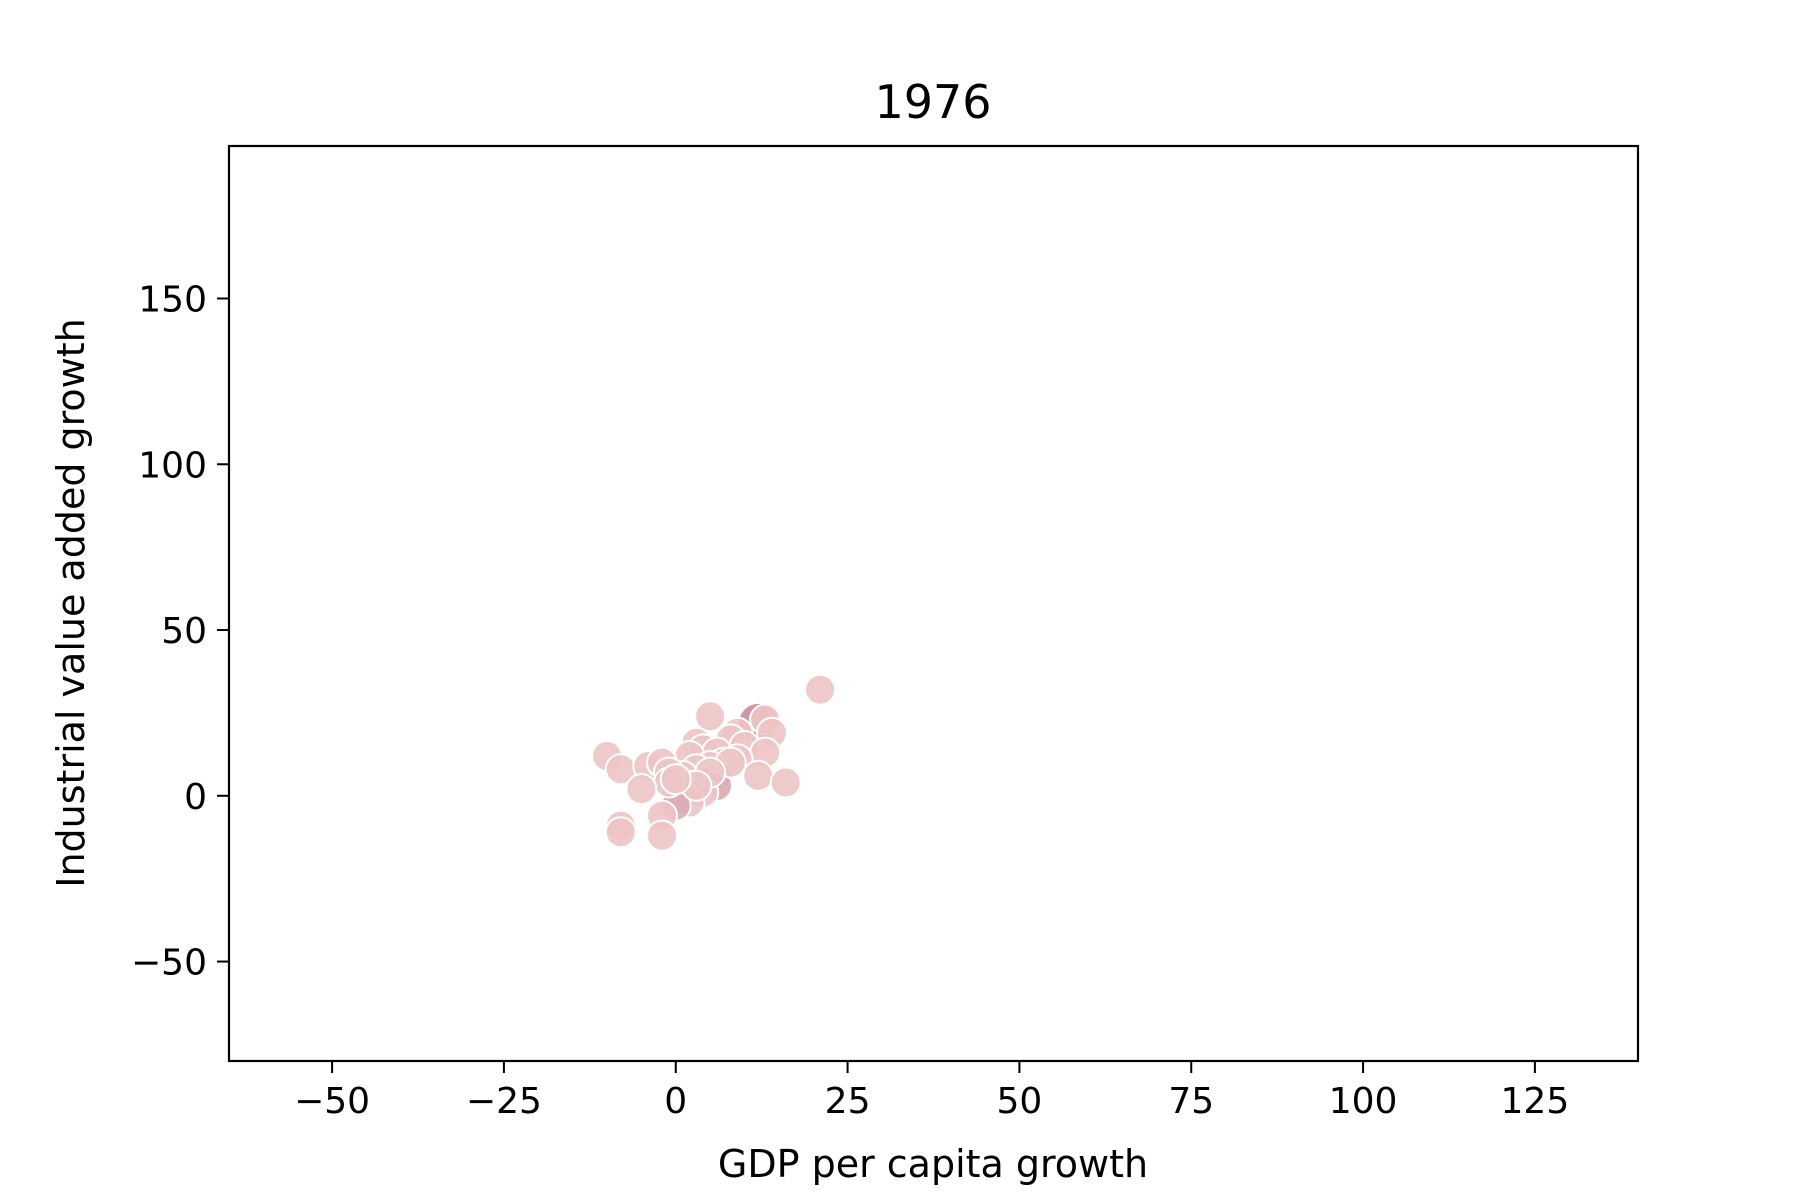 The height and width of the screenshot is (1200, 1800). What do you see at coordinates (195, 797) in the screenshot?
I see `y-tick-label: 0` at bounding box center [195, 797].